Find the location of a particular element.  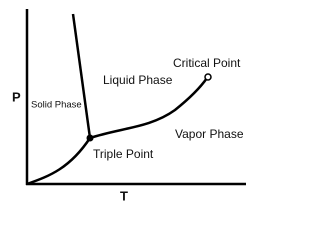

melting-curve is located at coordinates (81, 76).